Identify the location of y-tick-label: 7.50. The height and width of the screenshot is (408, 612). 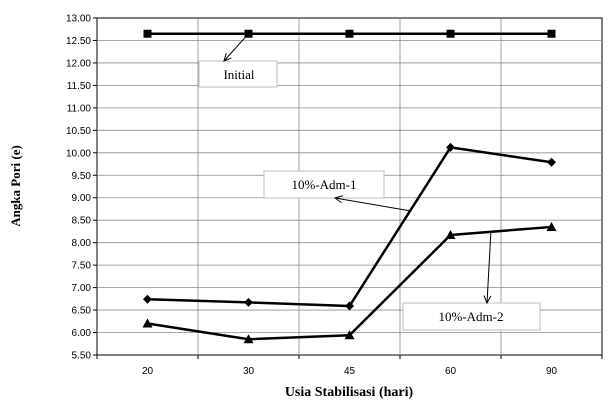
(82, 266).